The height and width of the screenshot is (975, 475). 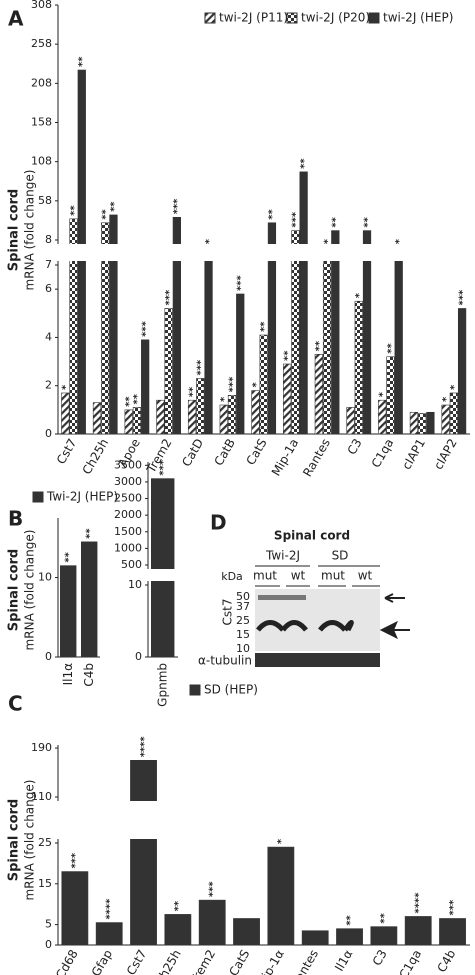 What do you see at coordinates (41, 82) in the screenshot?
I see `y-tick-label: 208` at bounding box center [41, 82].